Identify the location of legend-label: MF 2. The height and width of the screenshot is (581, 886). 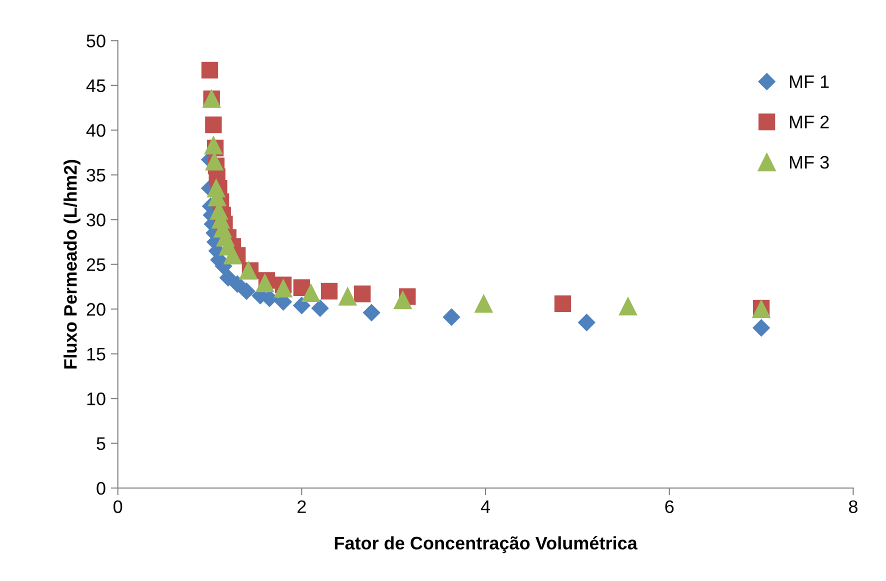
(809, 122).